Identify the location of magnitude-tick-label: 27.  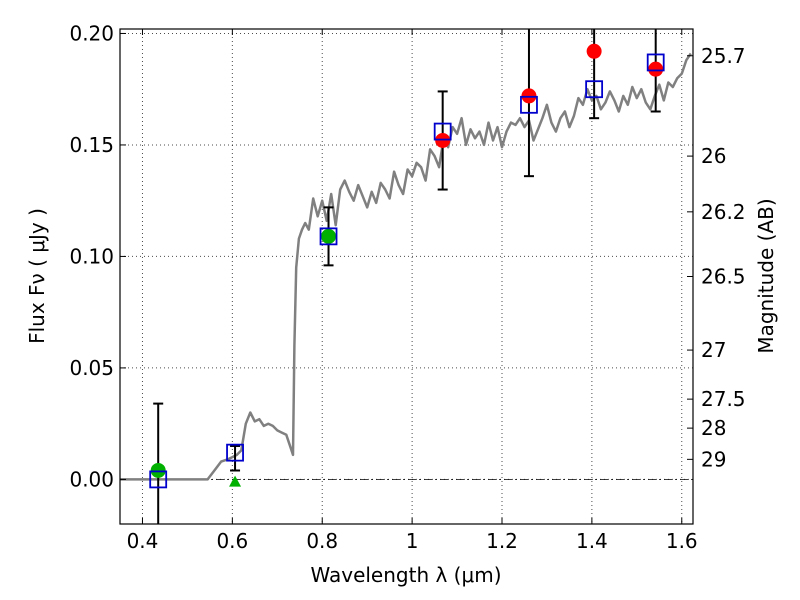
(713, 350).